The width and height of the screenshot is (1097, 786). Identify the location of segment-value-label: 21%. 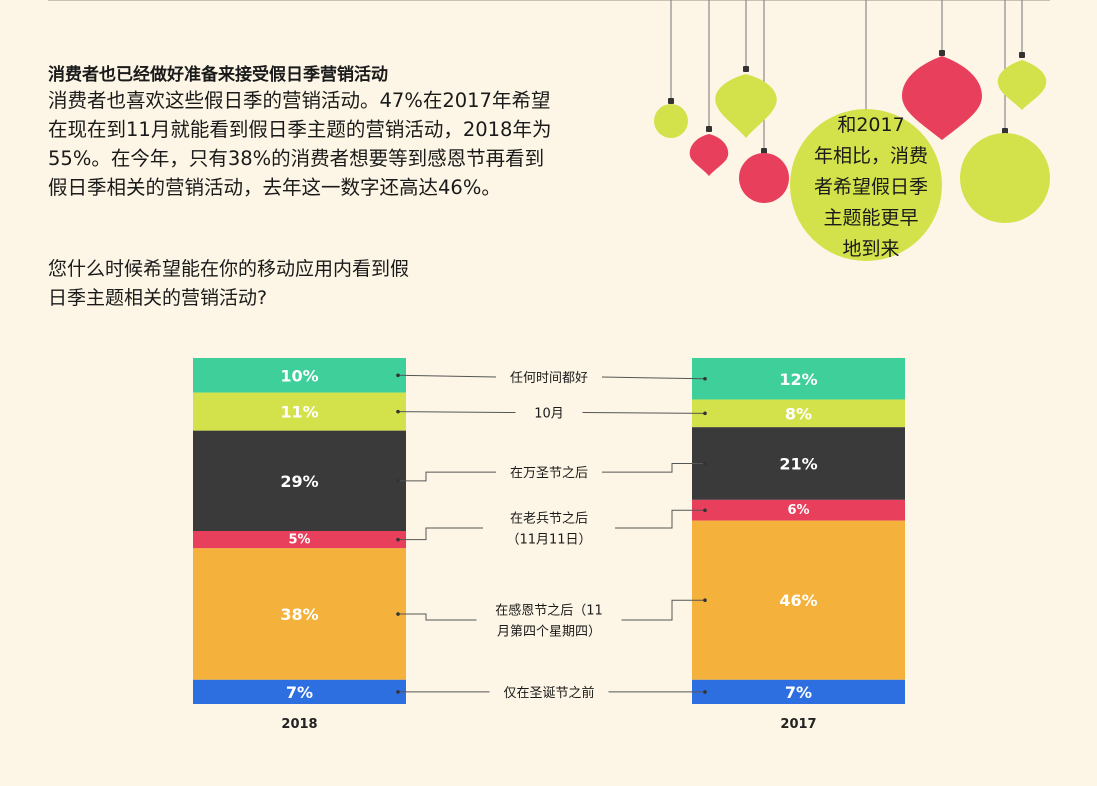
(798, 464).